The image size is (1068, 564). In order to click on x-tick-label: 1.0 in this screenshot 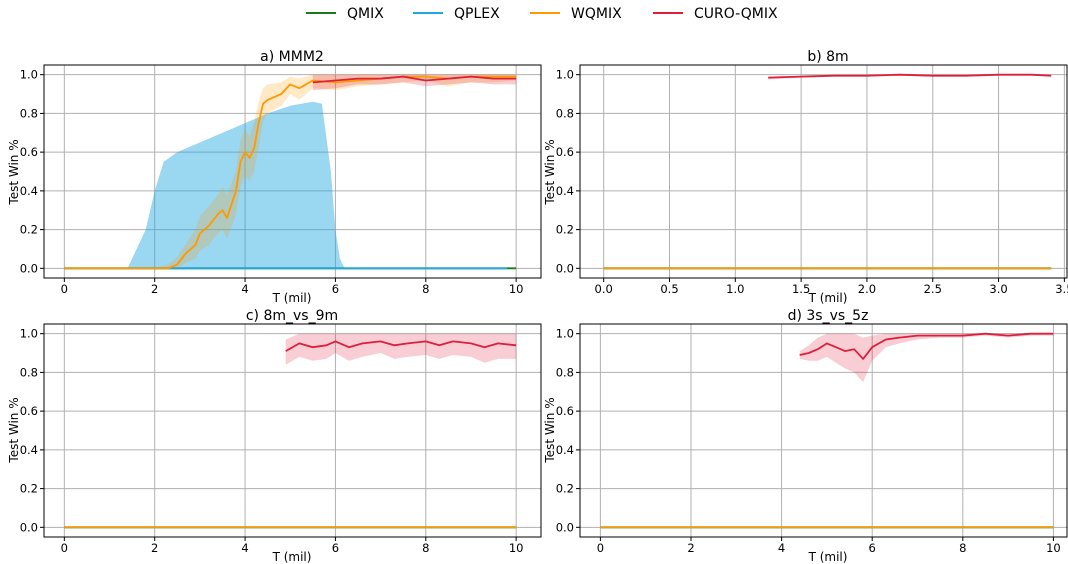, I will do `click(735, 289)`.